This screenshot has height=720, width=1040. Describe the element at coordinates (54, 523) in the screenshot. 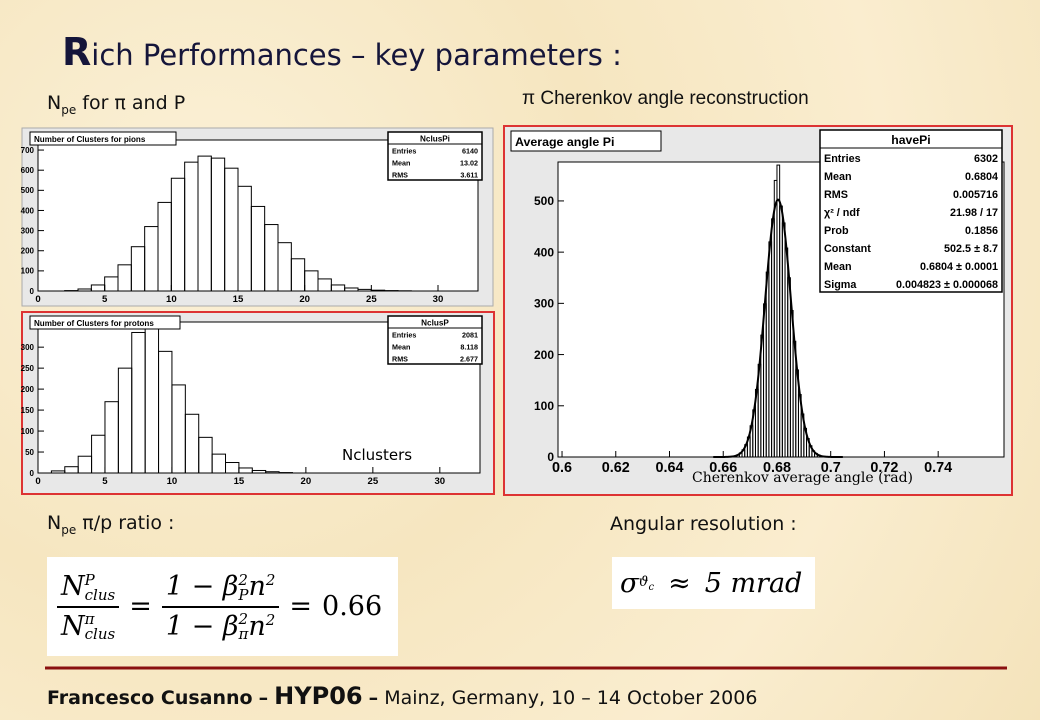

I see `ratio-main: N` at that location.